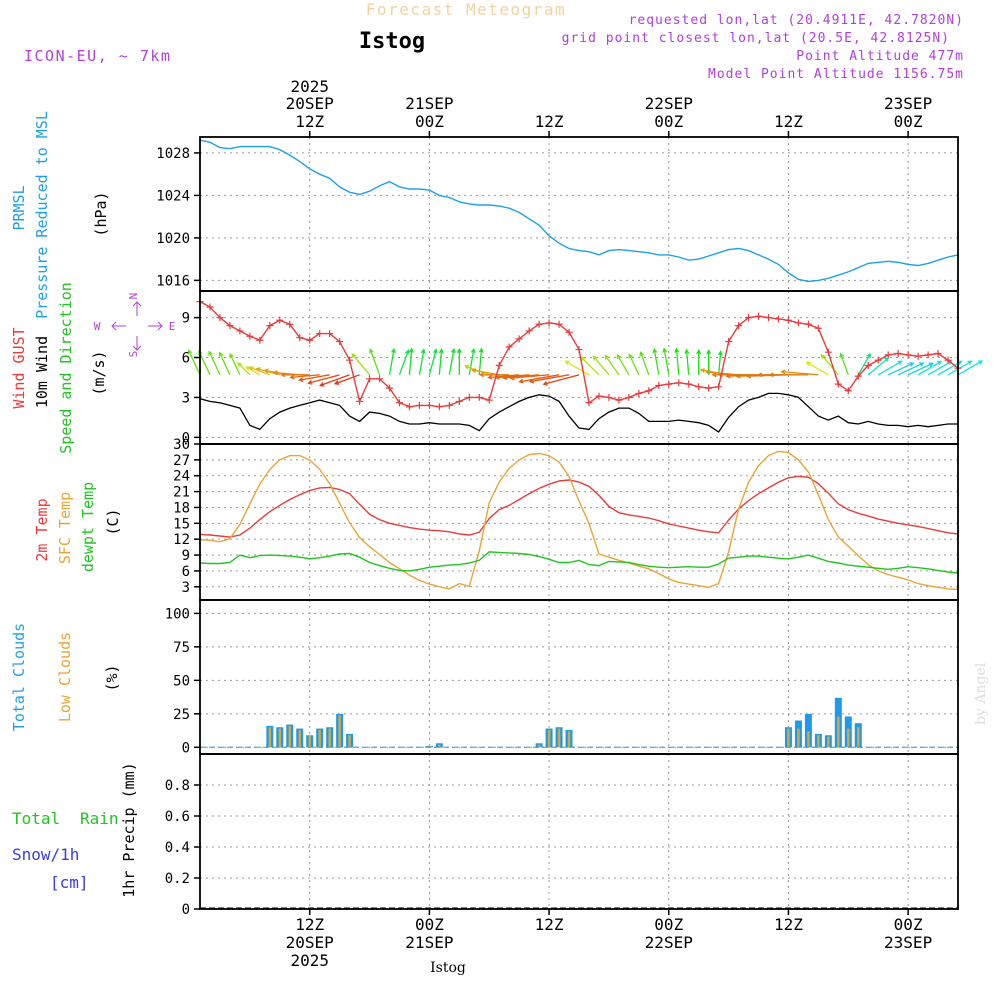  I want to click on ylabel-gust: Wind GUST, so click(19, 367).